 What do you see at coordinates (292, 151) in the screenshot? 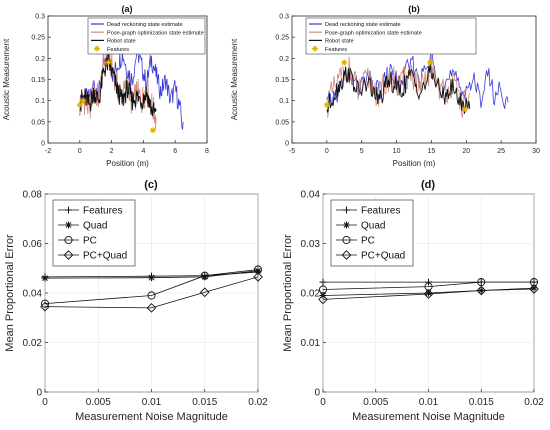
I see `x-tick-label: -5` at bounding box center [292, 151].